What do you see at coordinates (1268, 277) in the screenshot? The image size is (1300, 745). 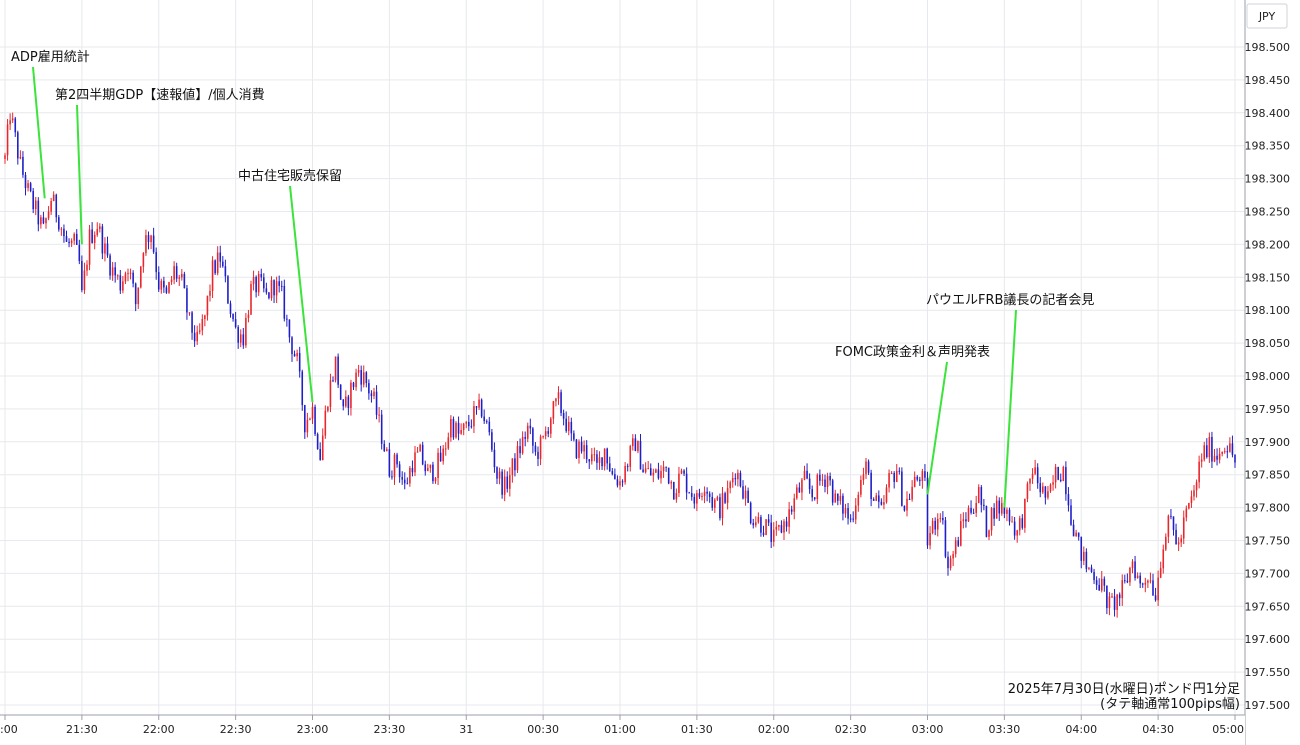 I see `y-tick-label: 198.150` at bounding box center [1268, 277].